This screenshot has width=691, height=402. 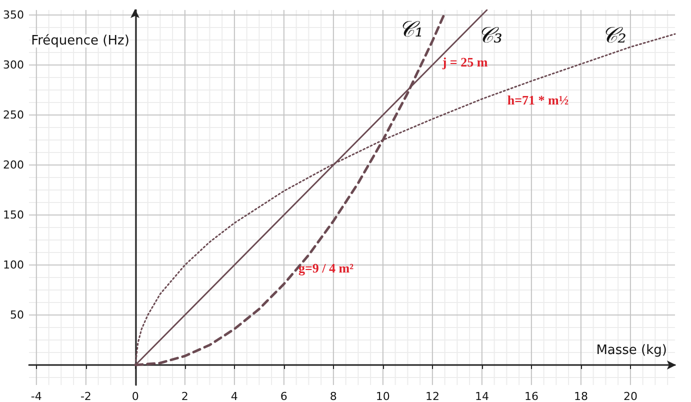 What do you see at coordinates (13, 165) in the screenshot?
I see `y-tick-label: 200` at bounding box center [13, 165].